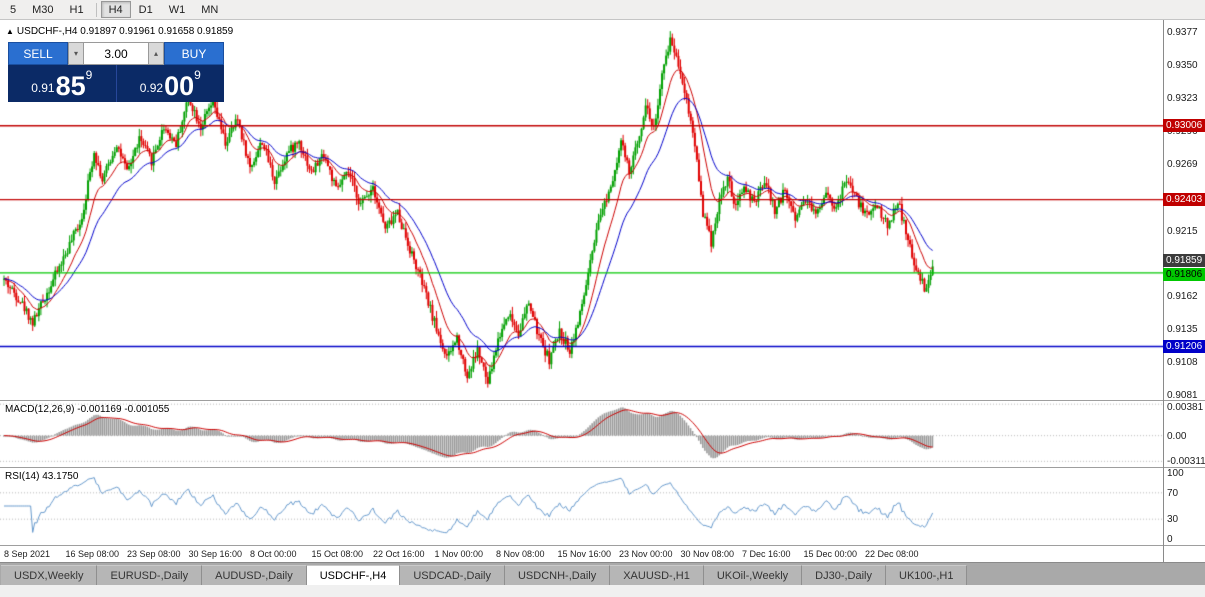 The width and height of the screenshot is (1205, 597). What do you see at coordinates (707, 554) in the screenshot?
I see `time-label: 30 Nov 08:00` at bounding box center [707, 554].